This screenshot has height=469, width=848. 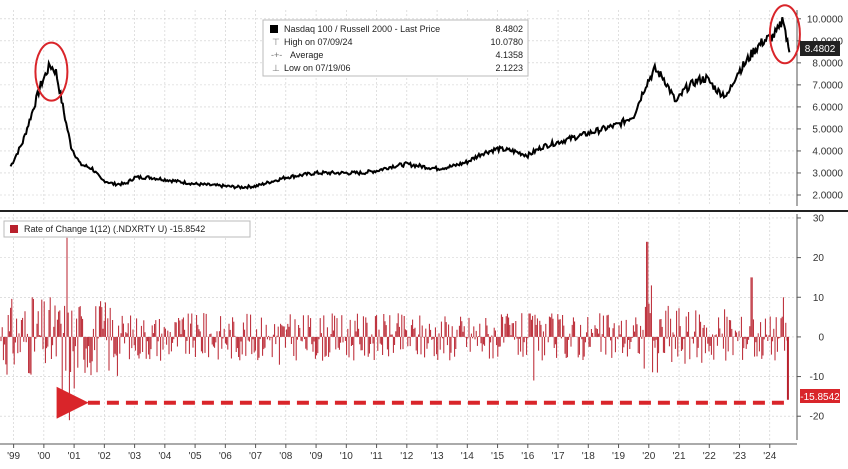 What do you see at coordinates (827, 107) in the screenshot?
I see `top-y-tick-label: 6.0000` at bounding box center [827, 107].